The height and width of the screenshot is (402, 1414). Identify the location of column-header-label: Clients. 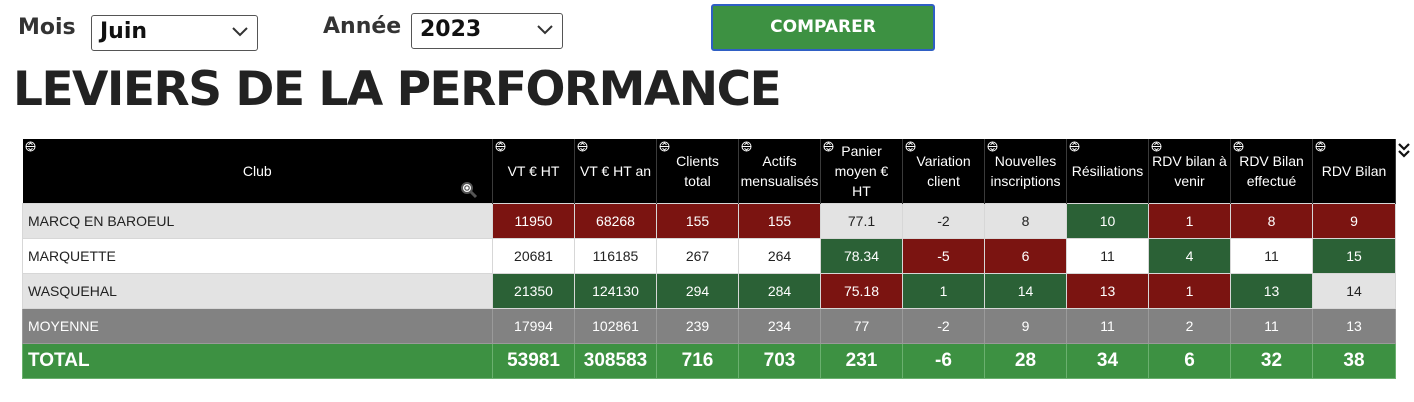
(697, 161).